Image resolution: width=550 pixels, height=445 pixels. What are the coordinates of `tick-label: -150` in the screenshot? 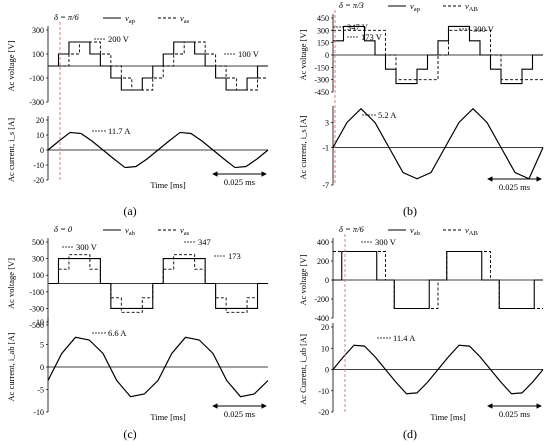 It's located at (321, 67).